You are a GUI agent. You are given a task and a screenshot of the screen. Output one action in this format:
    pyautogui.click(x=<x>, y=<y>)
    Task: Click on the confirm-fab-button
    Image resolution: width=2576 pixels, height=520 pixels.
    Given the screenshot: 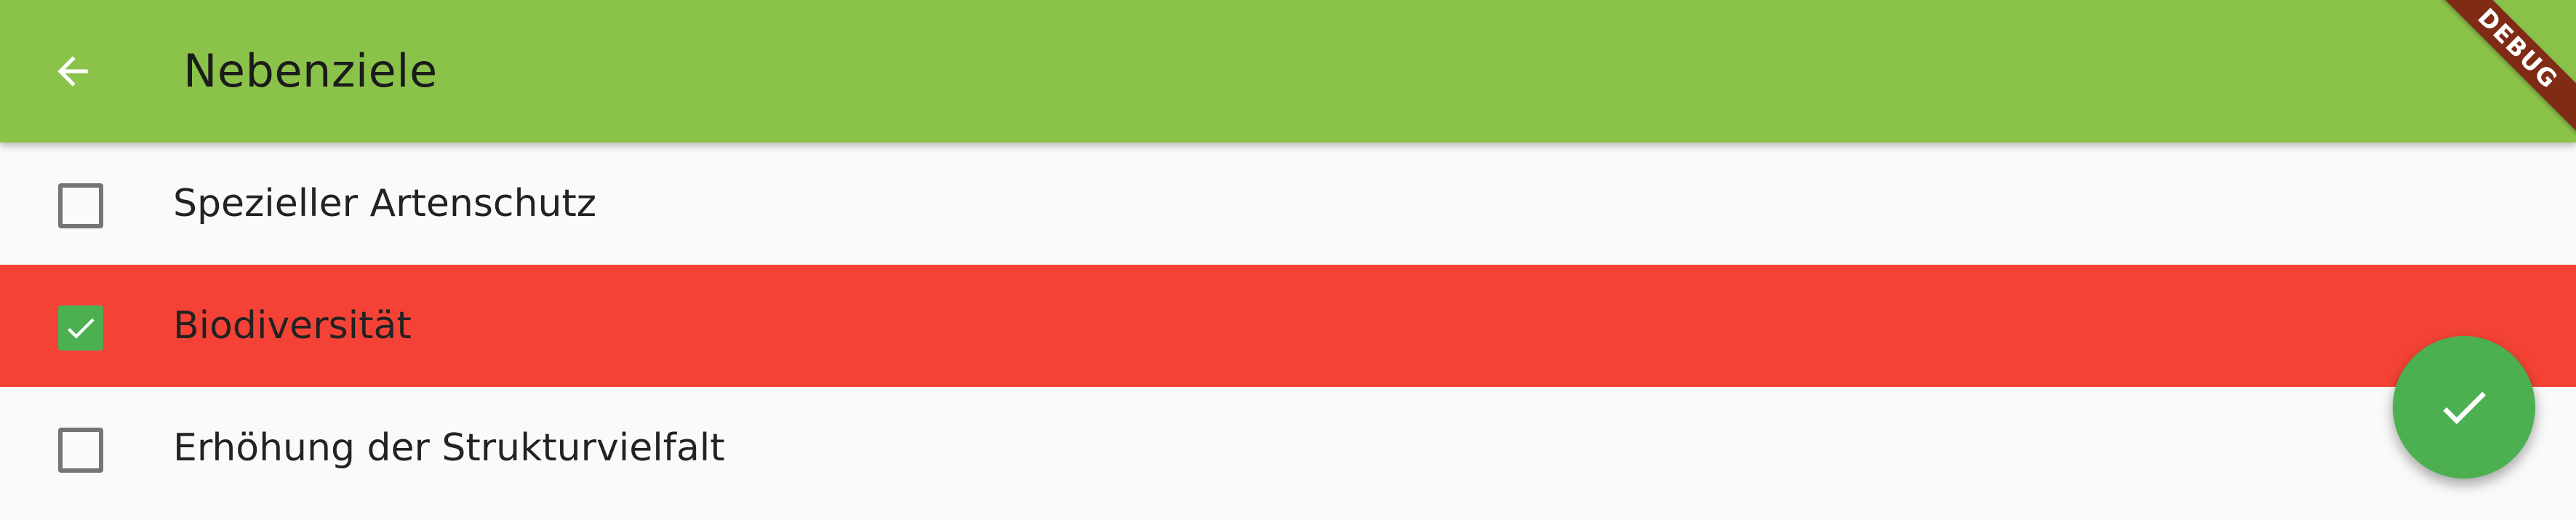 What is the action you would take?
    pyautogui.click(x=2464, y=407)
    